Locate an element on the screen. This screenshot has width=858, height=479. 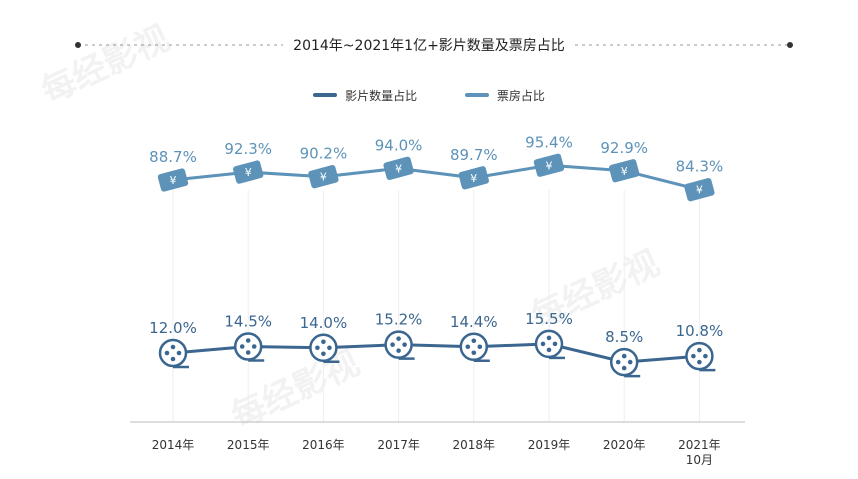
data-label: 88.7% is located at coordinates (173, 157).